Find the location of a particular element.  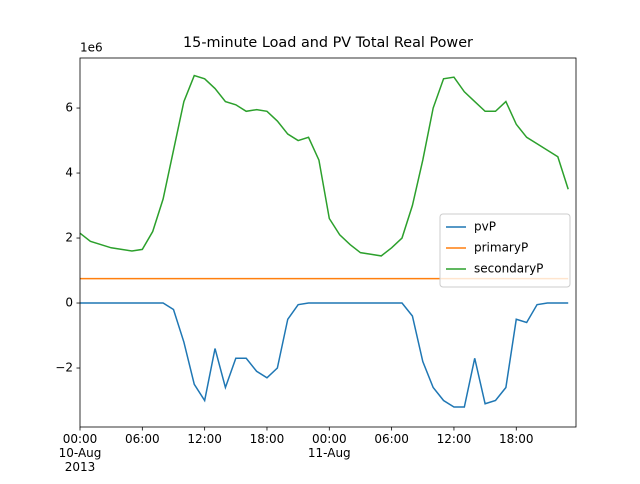

legend-label: pvP is located at coordinates (485, 227).